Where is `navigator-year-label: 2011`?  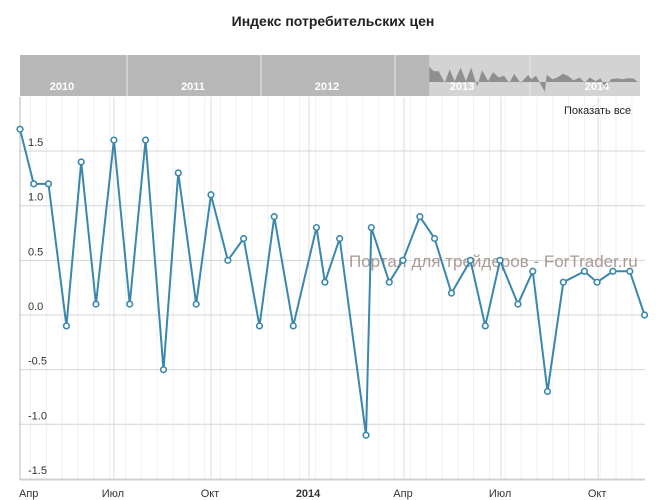 navigator-year-label: 2011 is located at coordinates (193, 87).